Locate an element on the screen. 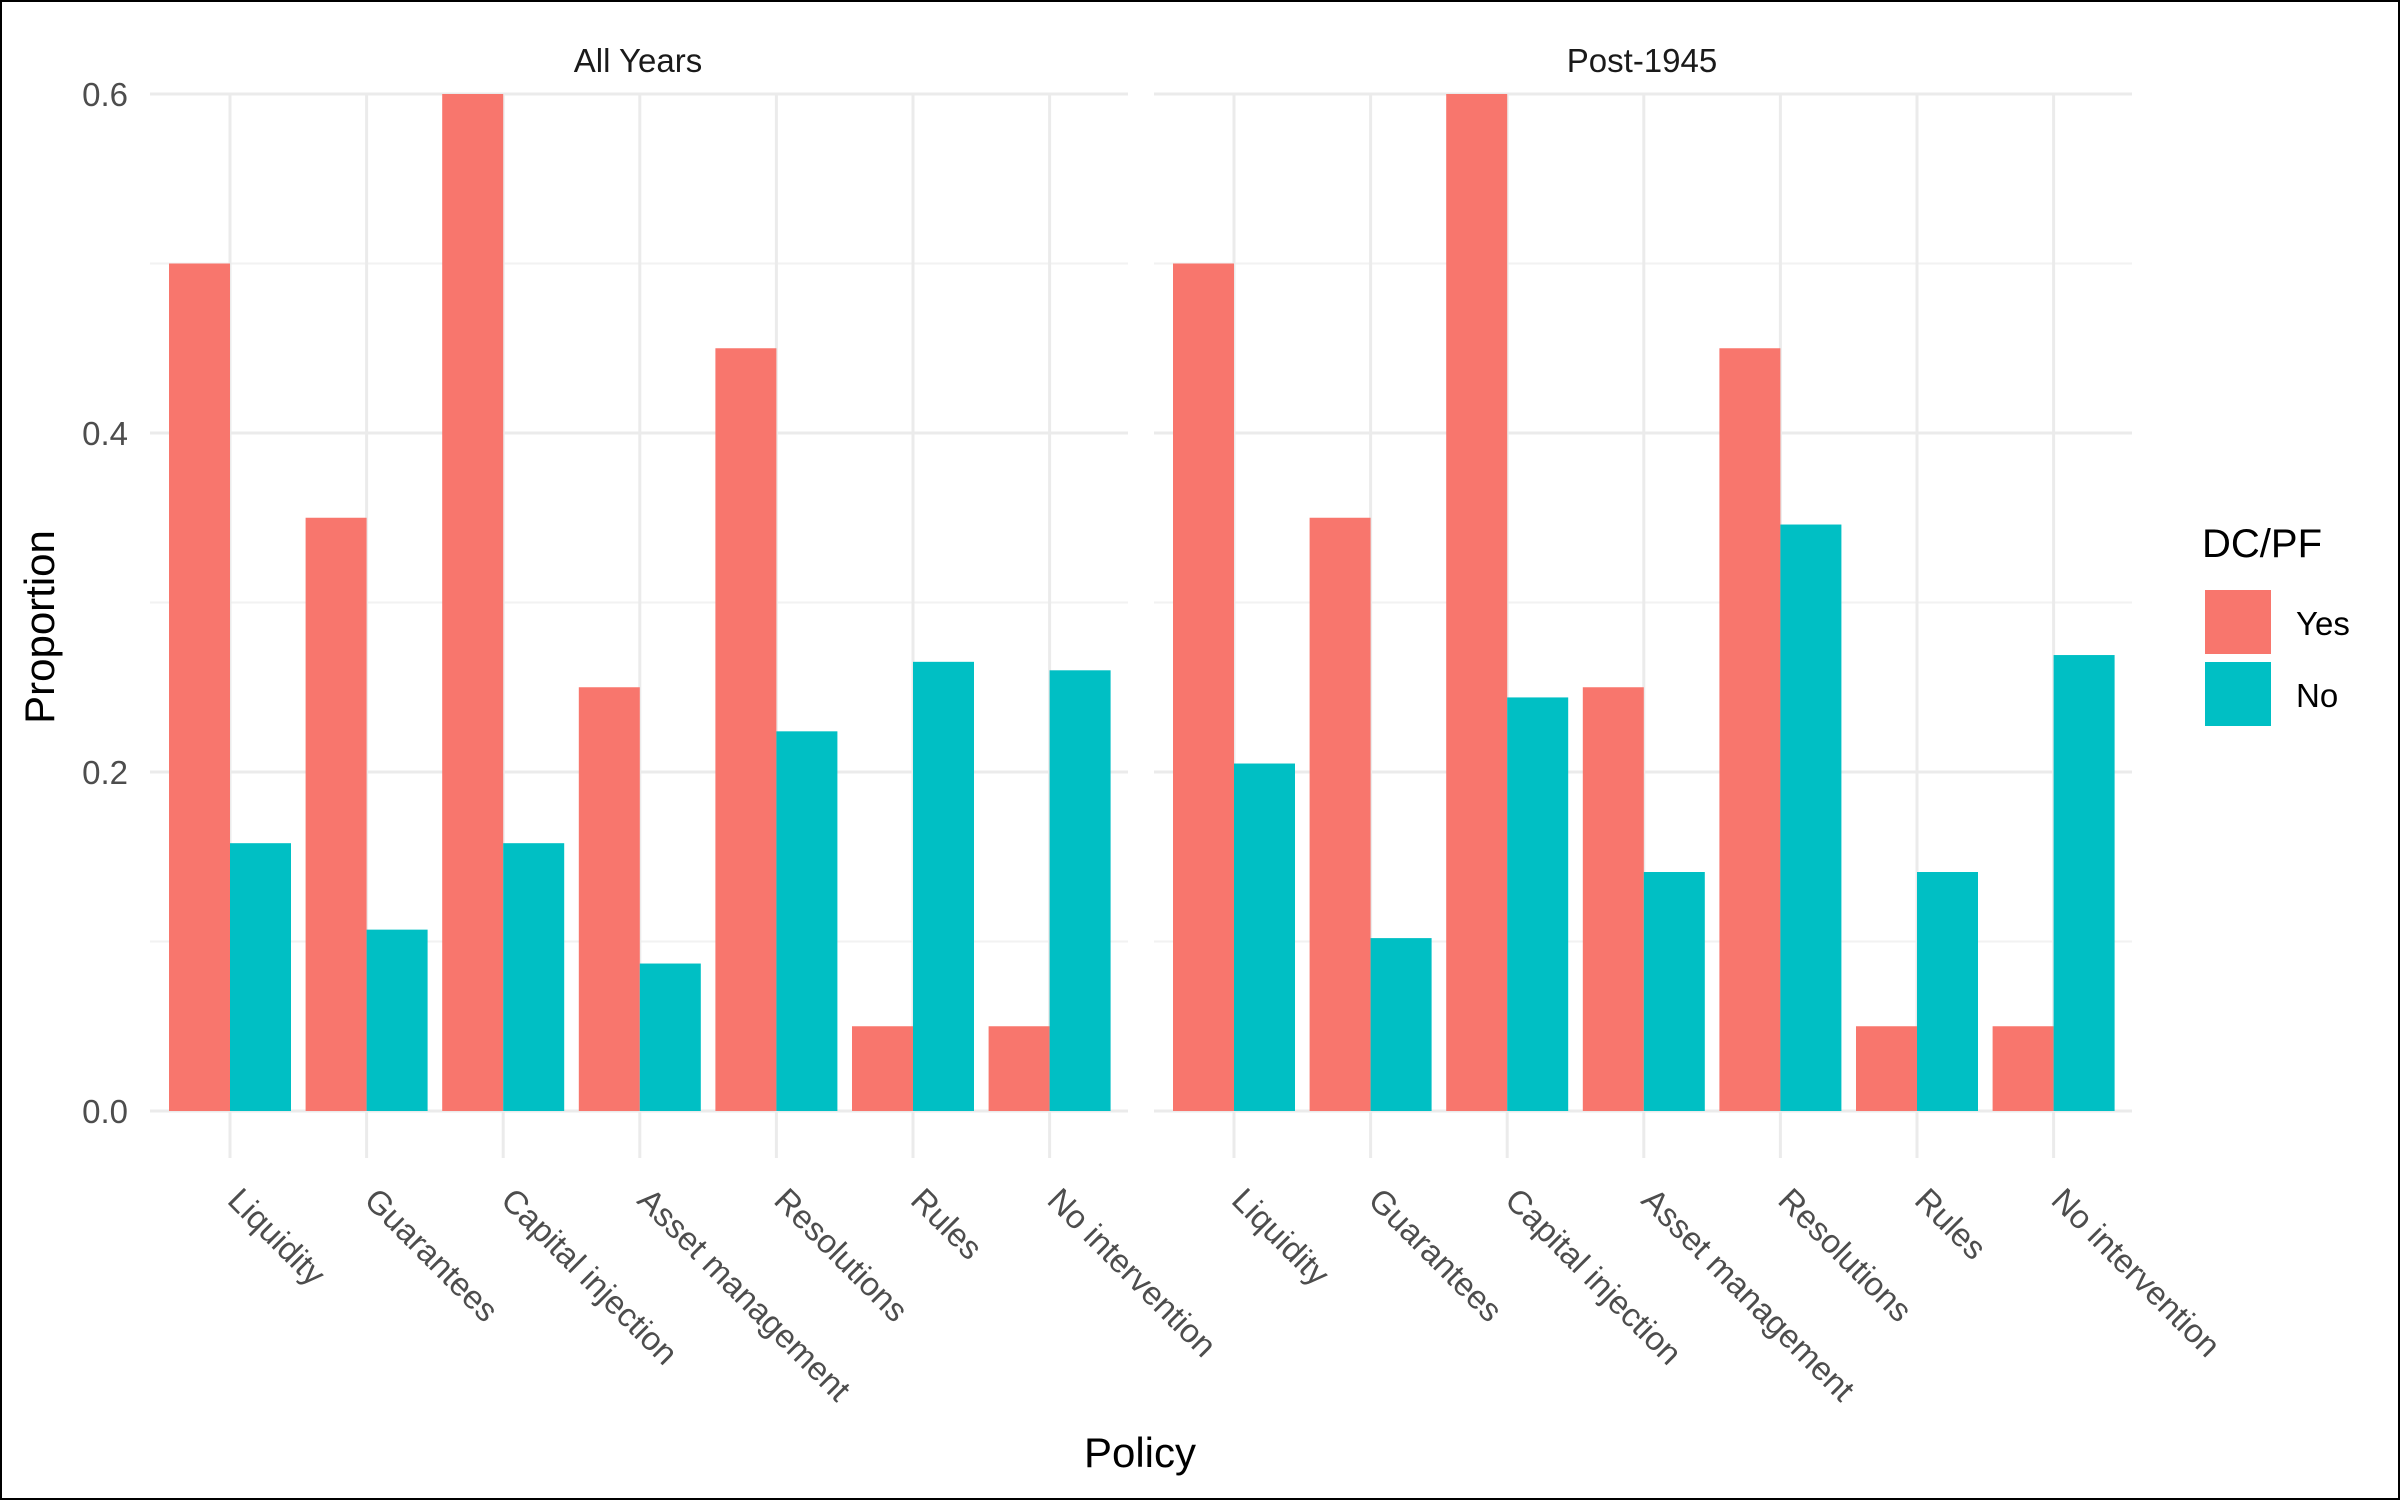 Image resolution: width=2400 pixels, height=1502 pixels. x-tick-marks is located at coordinates (1142, 1150).